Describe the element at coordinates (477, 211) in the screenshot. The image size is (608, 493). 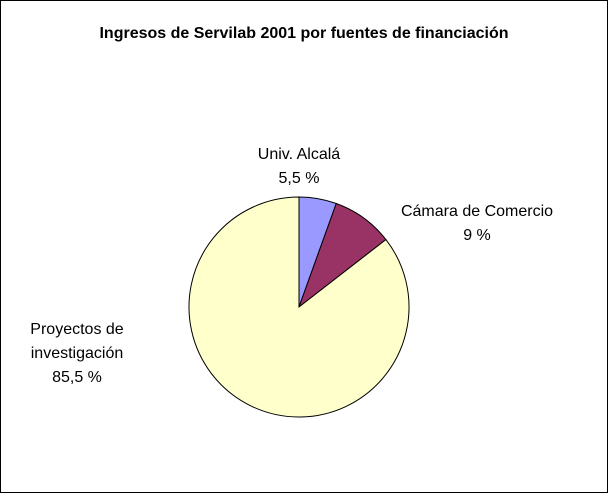
I see `category-label: Cámara de Comercio` at that location.